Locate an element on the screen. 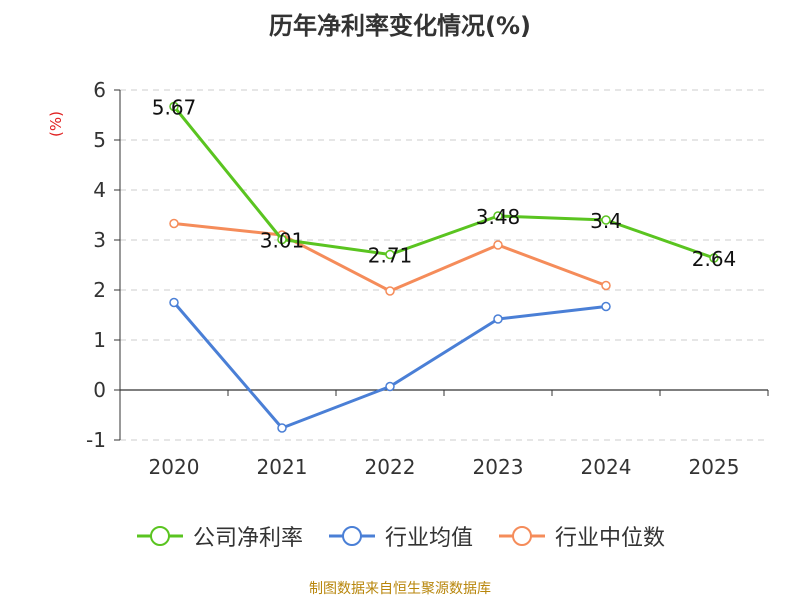  data-label: 3.01 is located at coordinates (282, 241).